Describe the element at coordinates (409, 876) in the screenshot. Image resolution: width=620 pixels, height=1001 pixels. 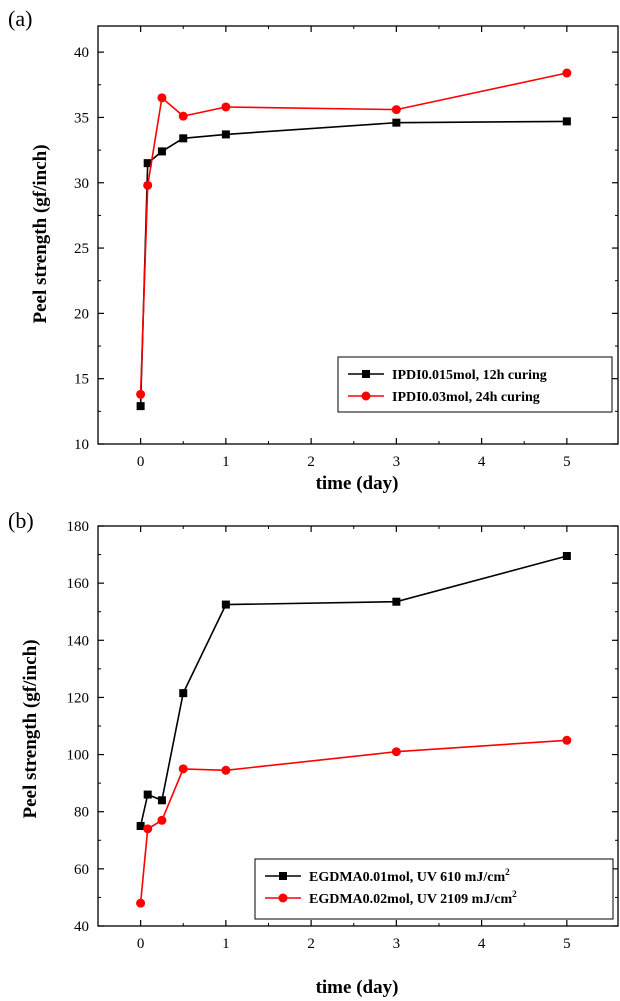
I see `legend-label: EGDMA0.01mol, UV 610 mJ/cm2` at that location.